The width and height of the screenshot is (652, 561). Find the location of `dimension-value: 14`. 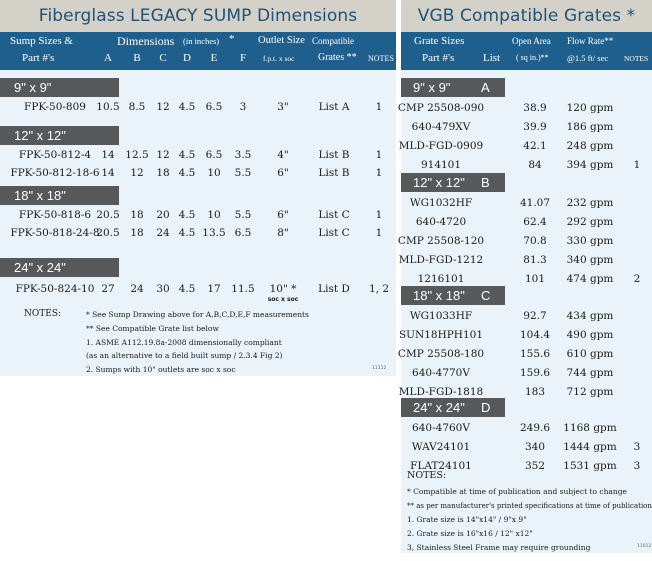

dimension-value: 14 is located at coordinates (108, 173).